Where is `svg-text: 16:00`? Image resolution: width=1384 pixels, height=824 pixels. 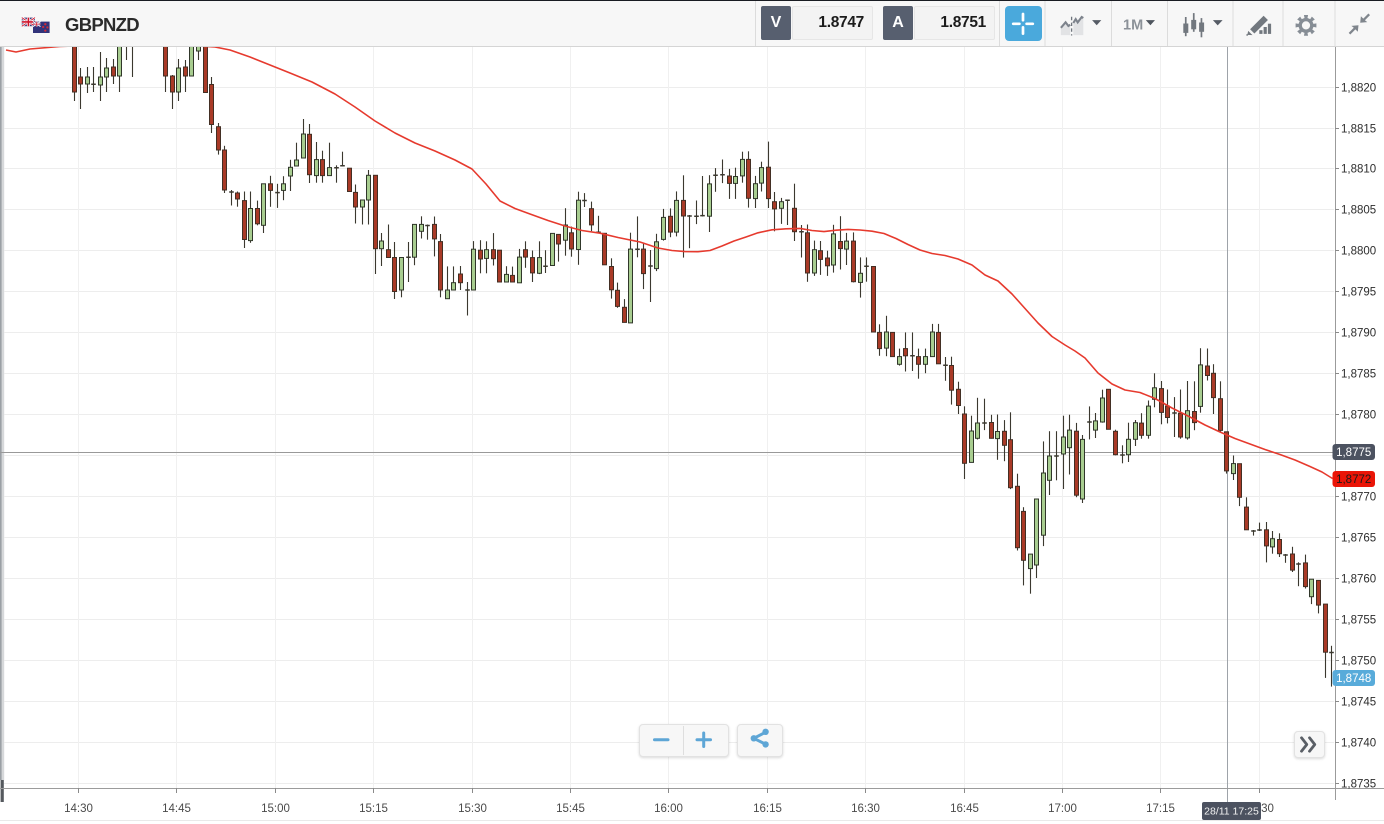
svg-text: 16:00 is located at coordinates (668, 809).